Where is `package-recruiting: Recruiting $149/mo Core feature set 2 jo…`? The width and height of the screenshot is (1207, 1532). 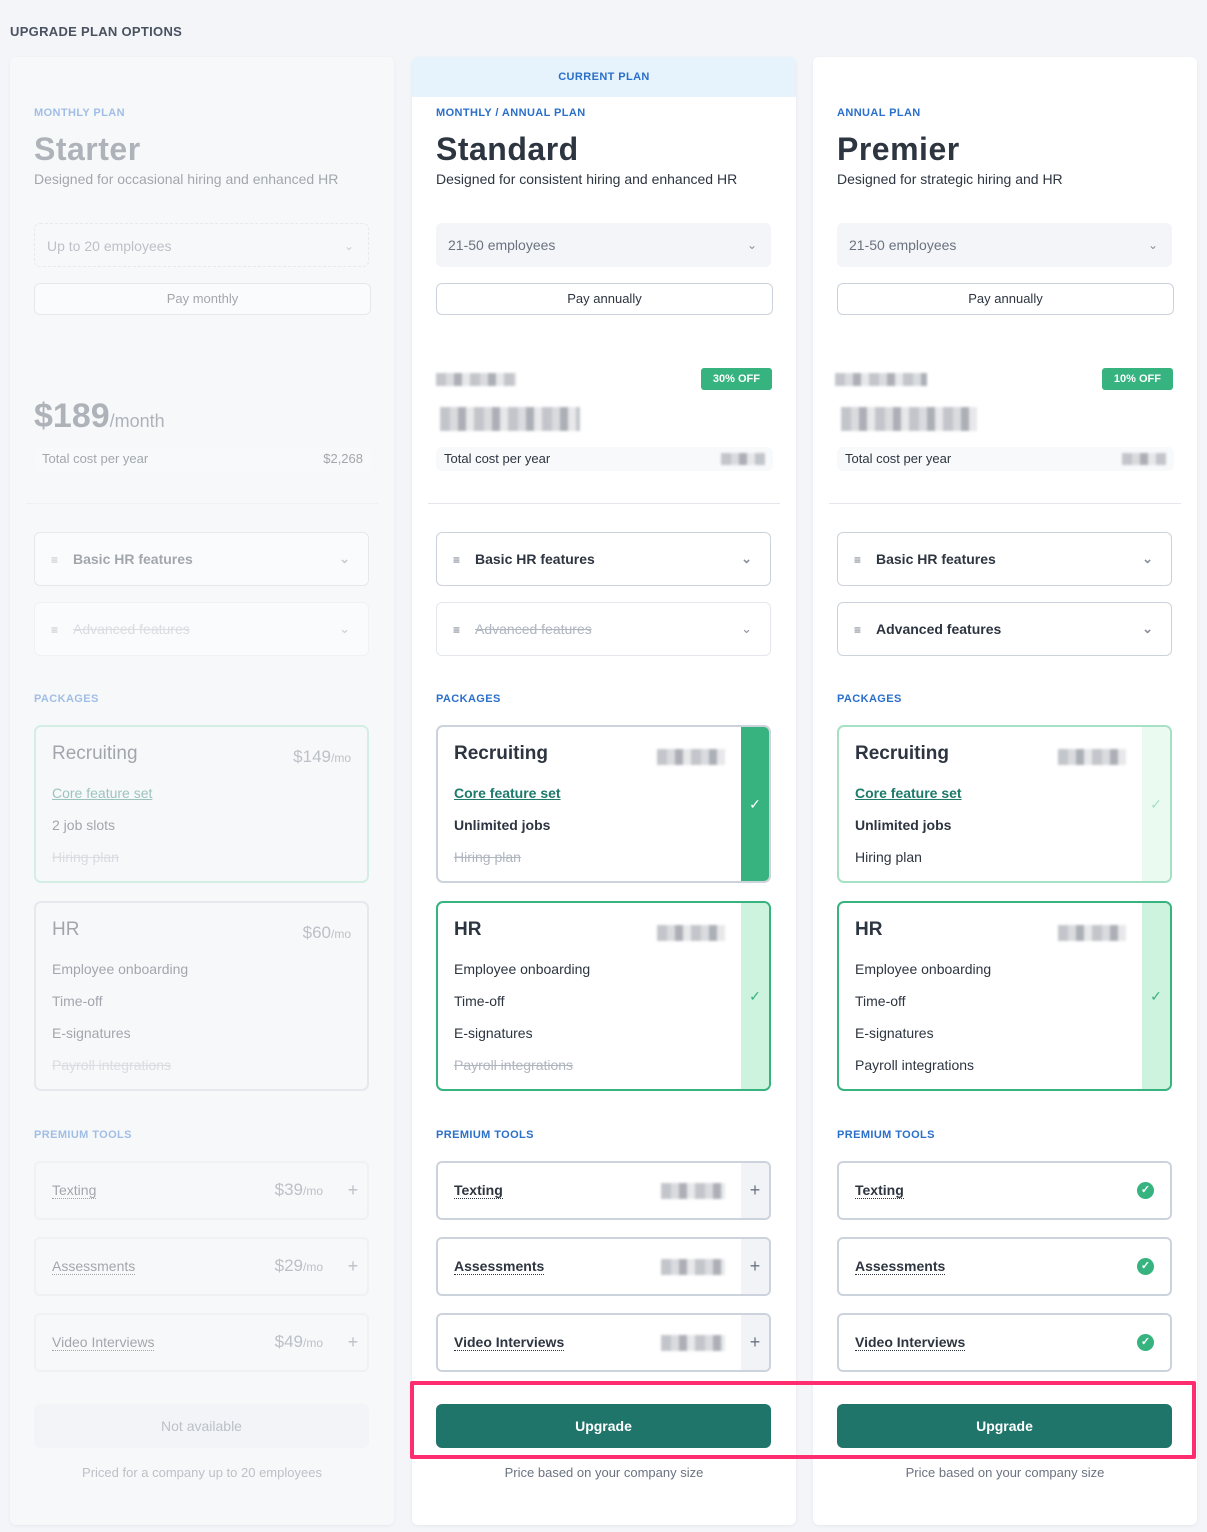 package-recruiting: Recruiting $149/mo Core feature set 2 jo… is located at coordinates (201, 804).